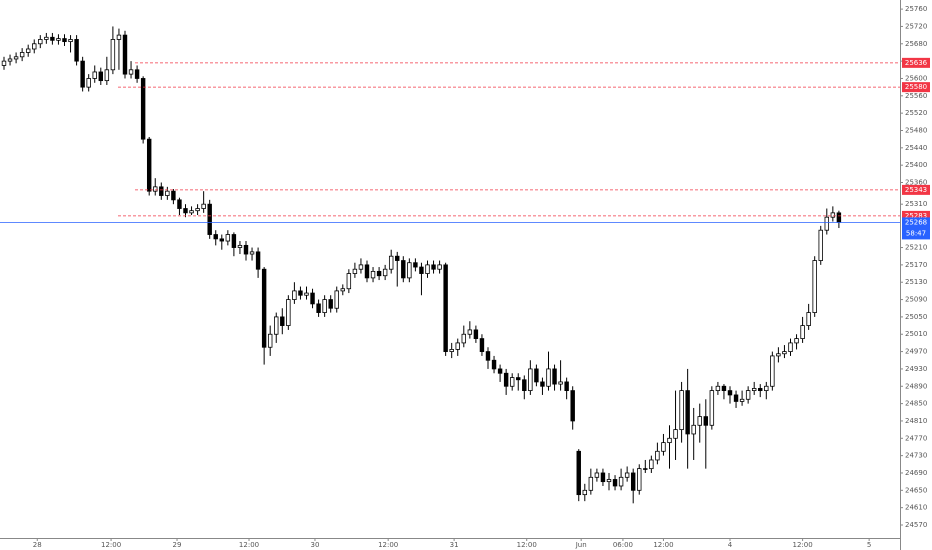 The image size is (932, 550). I want to click on y-tick-label: 25310, so click(916, 204).